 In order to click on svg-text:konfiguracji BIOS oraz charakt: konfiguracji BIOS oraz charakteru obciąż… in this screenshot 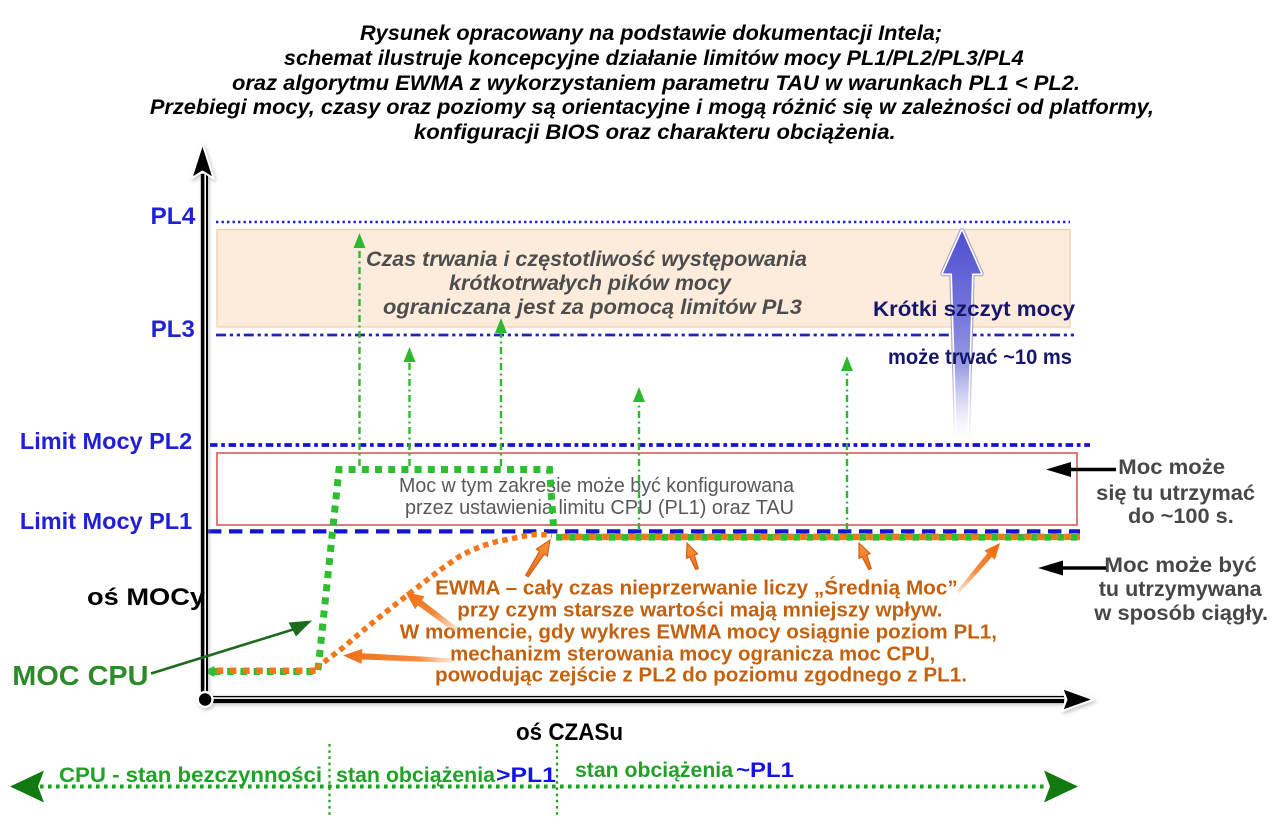, I will do `click(655, 132)`.